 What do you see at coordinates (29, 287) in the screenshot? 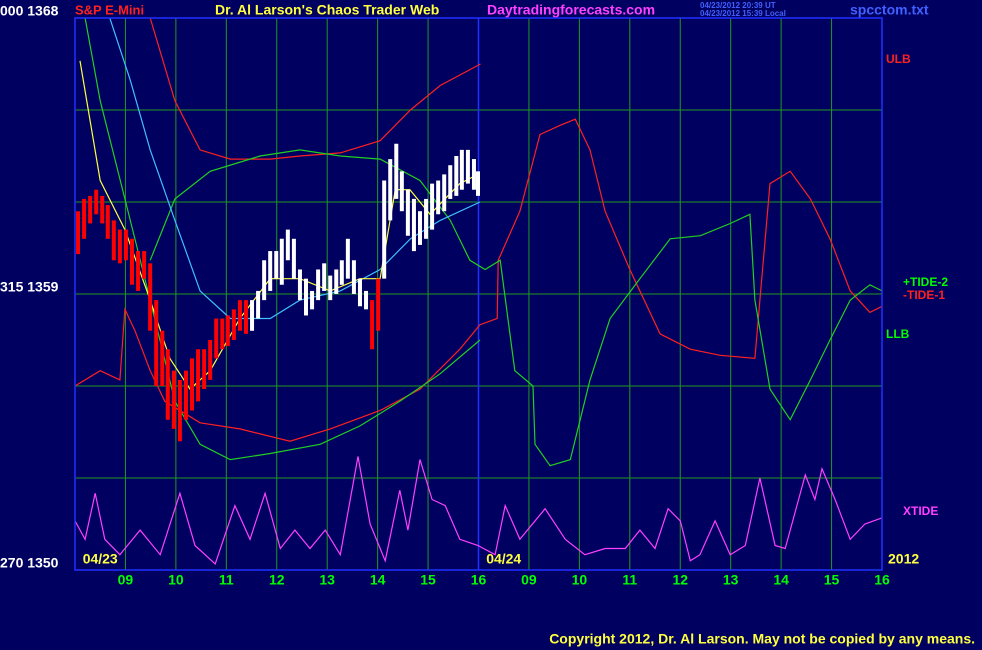
I see `y-tick-label: 315 1359` at bounding box center [29, 287].